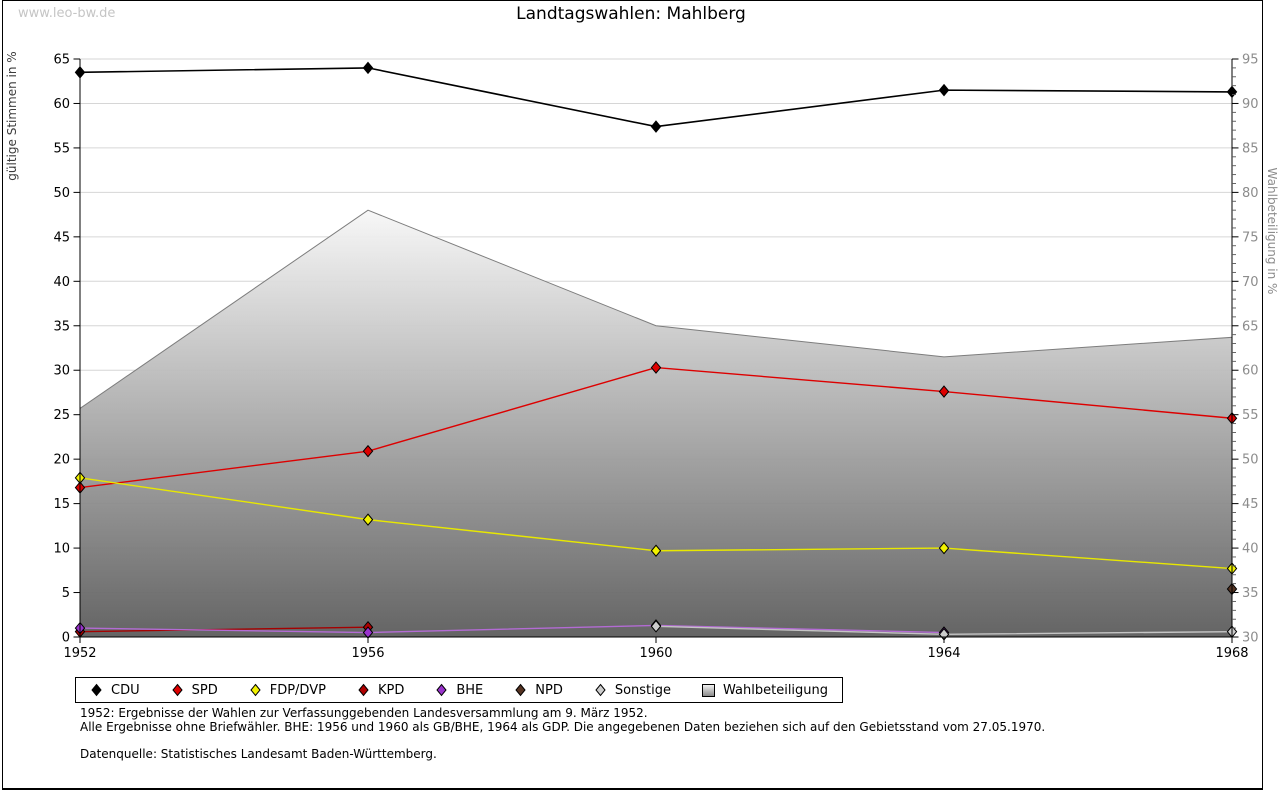 The image size is (1280, 791). I want to click on series-line-cdu, so click(656, 97).